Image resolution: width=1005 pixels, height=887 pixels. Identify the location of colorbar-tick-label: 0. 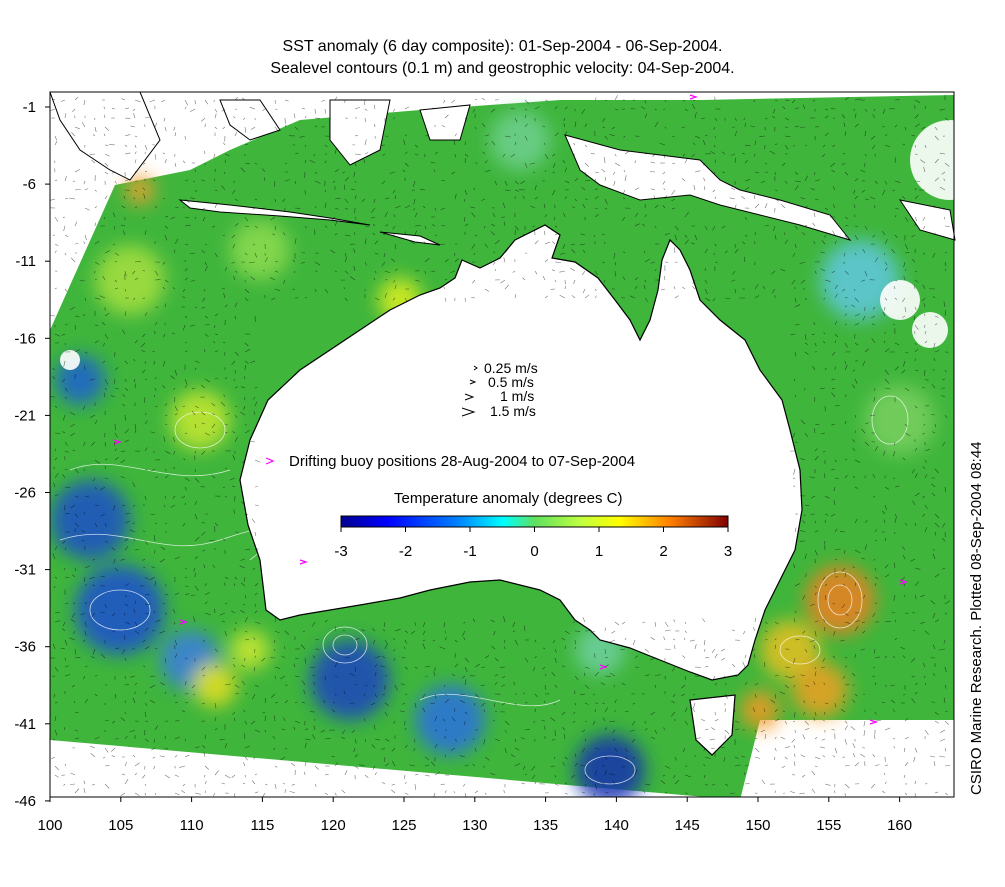
(534, 551).